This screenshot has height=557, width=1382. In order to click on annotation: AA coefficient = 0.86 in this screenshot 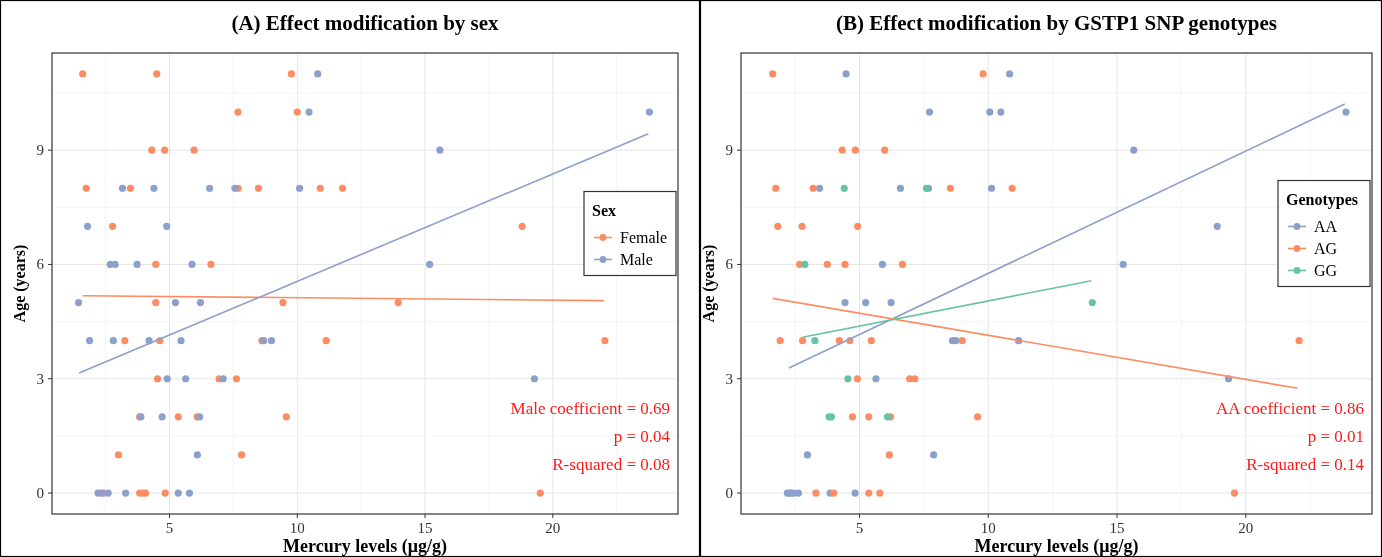, I will do `click(1289, 408)`.